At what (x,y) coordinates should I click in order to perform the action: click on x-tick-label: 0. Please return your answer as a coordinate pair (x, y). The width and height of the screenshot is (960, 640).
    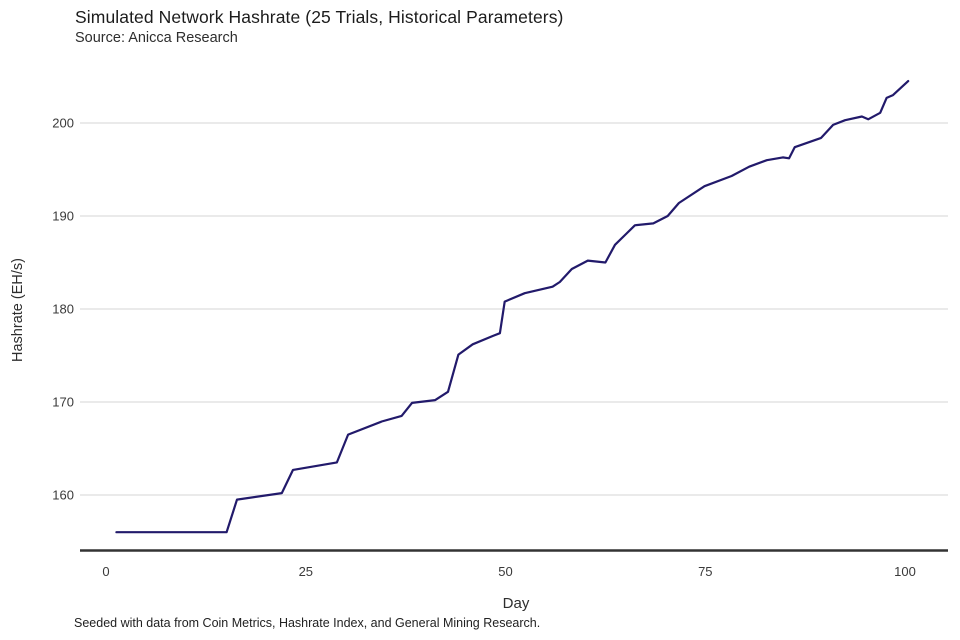
    Looking at the image, I should click on (105, 571).